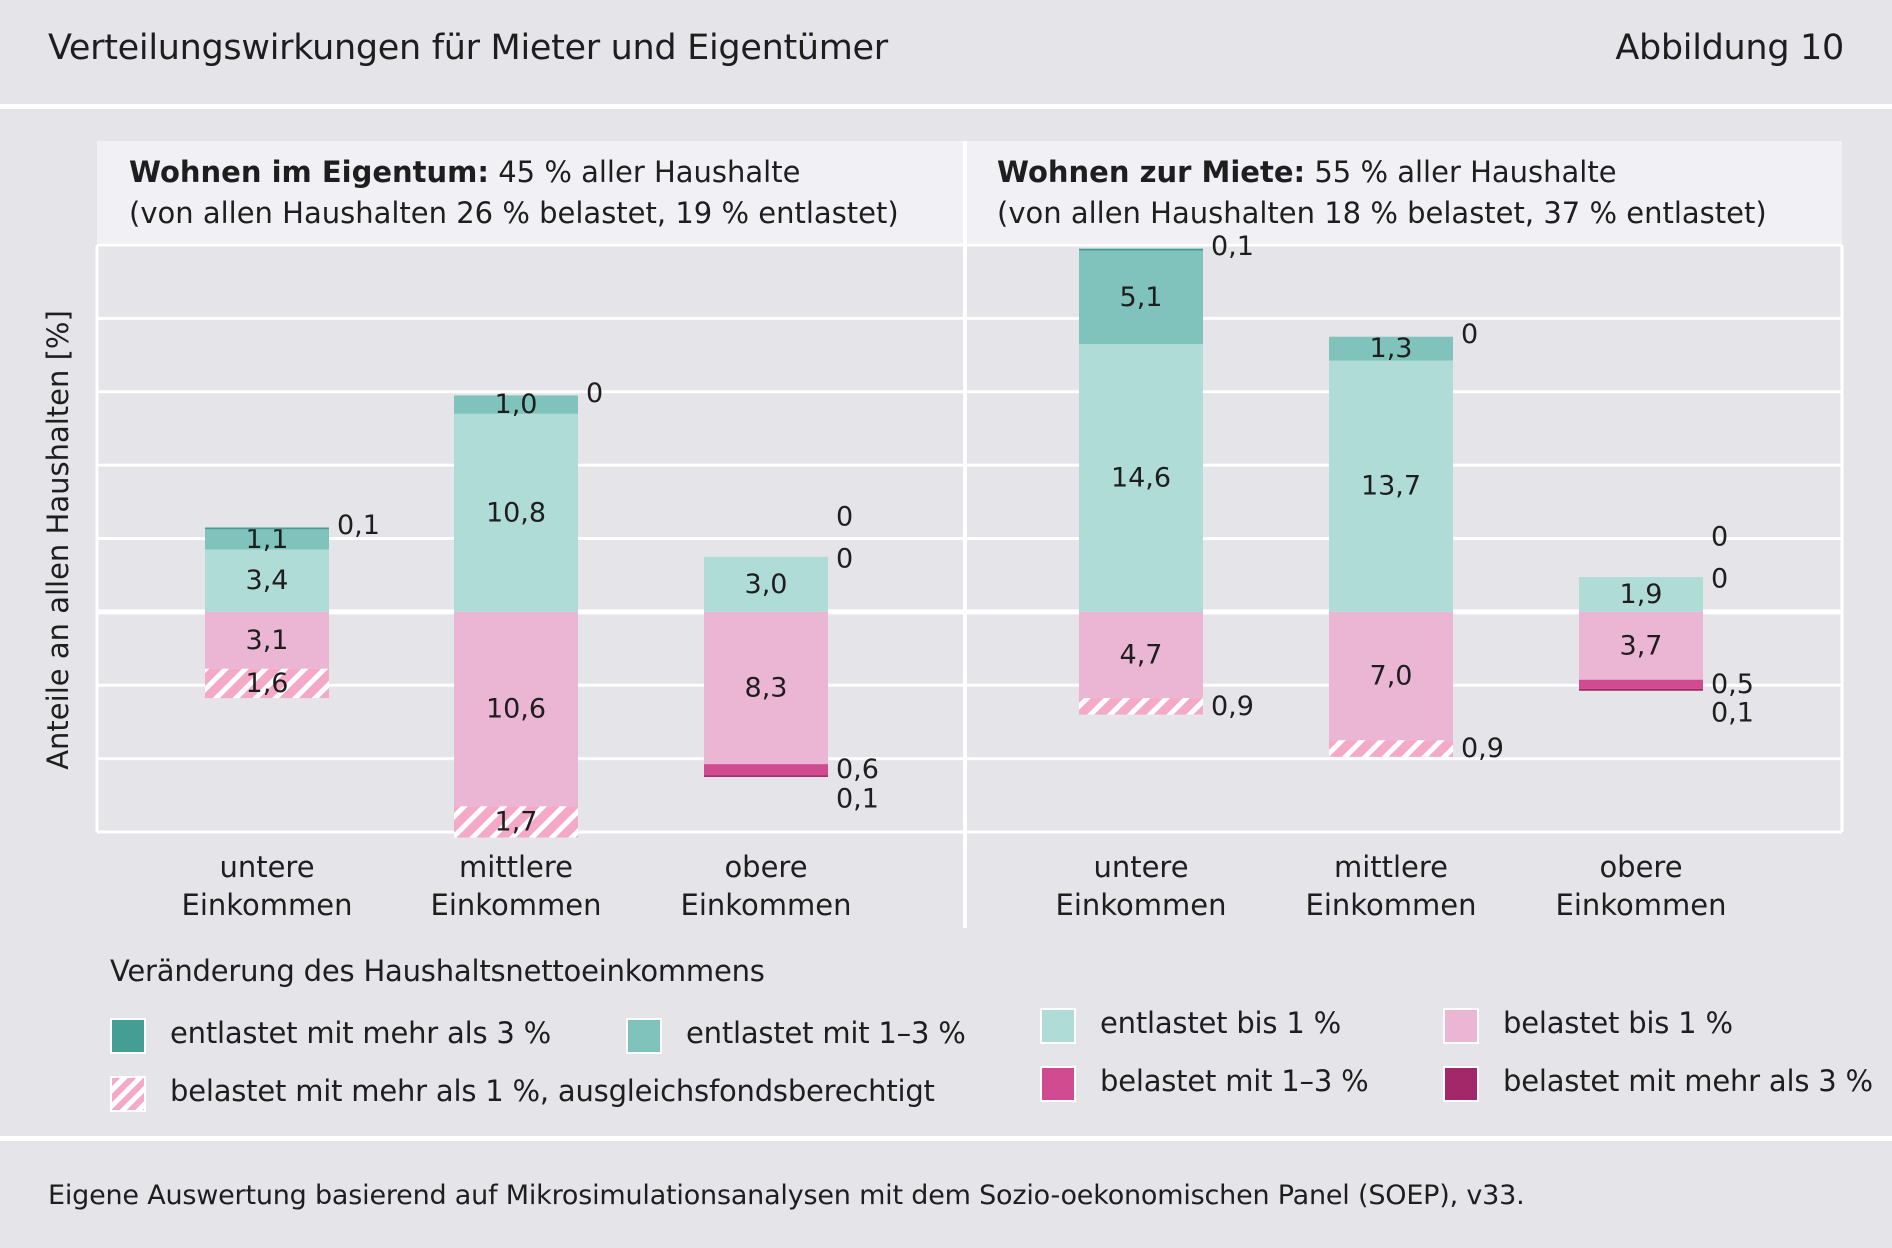 The image size is (1892, 1248). I want to click on data-label: 1,0, so click(516, 404).